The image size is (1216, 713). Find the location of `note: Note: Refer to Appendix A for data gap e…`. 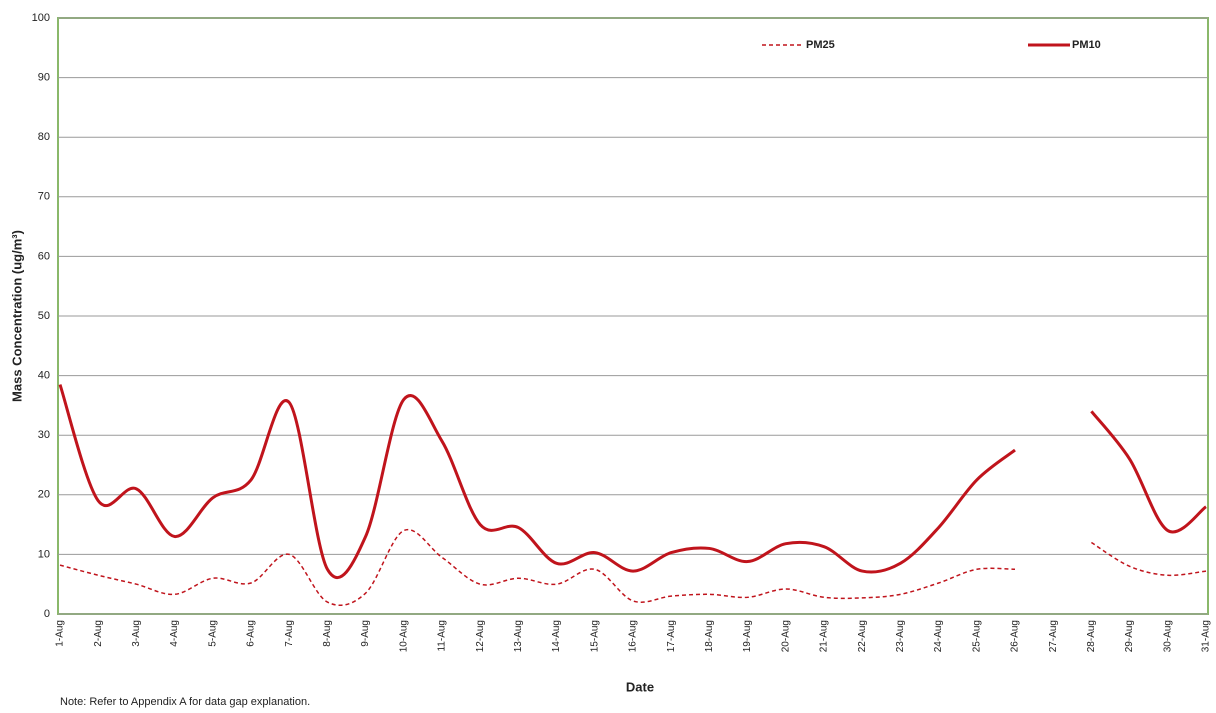

note: Note: Refer to Appendix A for data gap e… is located at coordinates (185, 702).